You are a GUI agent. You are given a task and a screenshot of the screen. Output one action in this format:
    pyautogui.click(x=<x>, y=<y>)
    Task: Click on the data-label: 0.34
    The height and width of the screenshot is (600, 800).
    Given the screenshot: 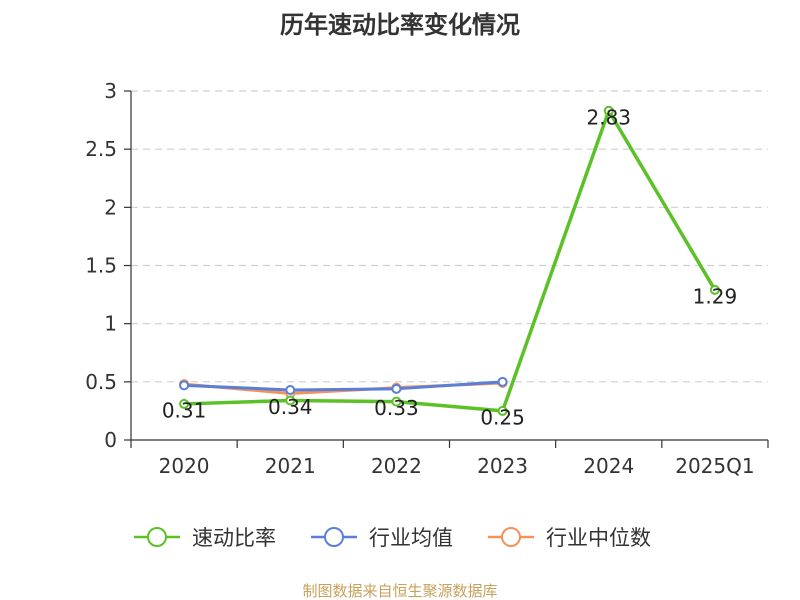 What is the action you would take?
    pyautogui.click(x=290, y=407)
    